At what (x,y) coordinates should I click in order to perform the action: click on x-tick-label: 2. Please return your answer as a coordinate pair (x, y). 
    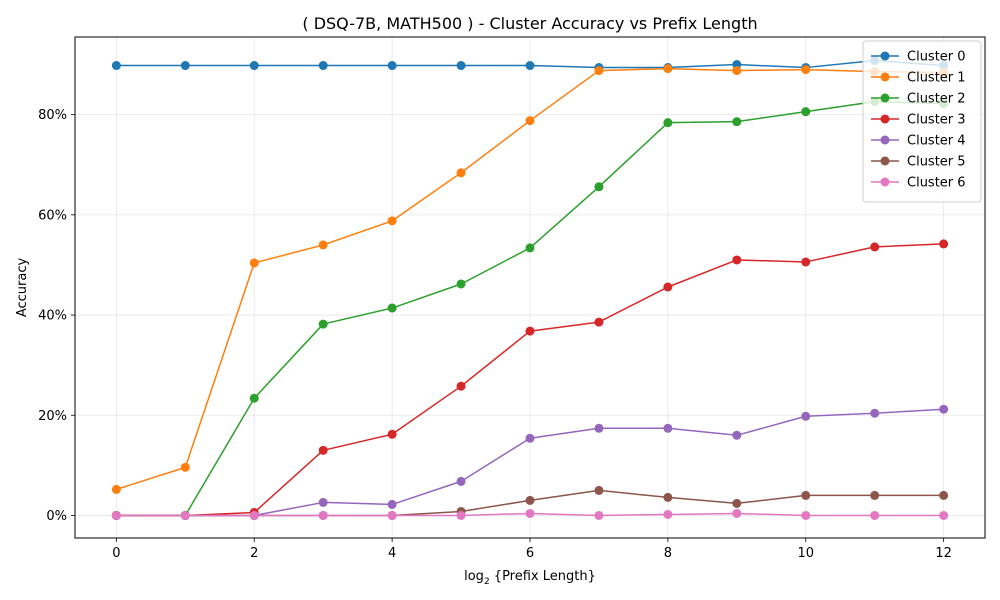
    Looking at the image, I should click on (254, 553).